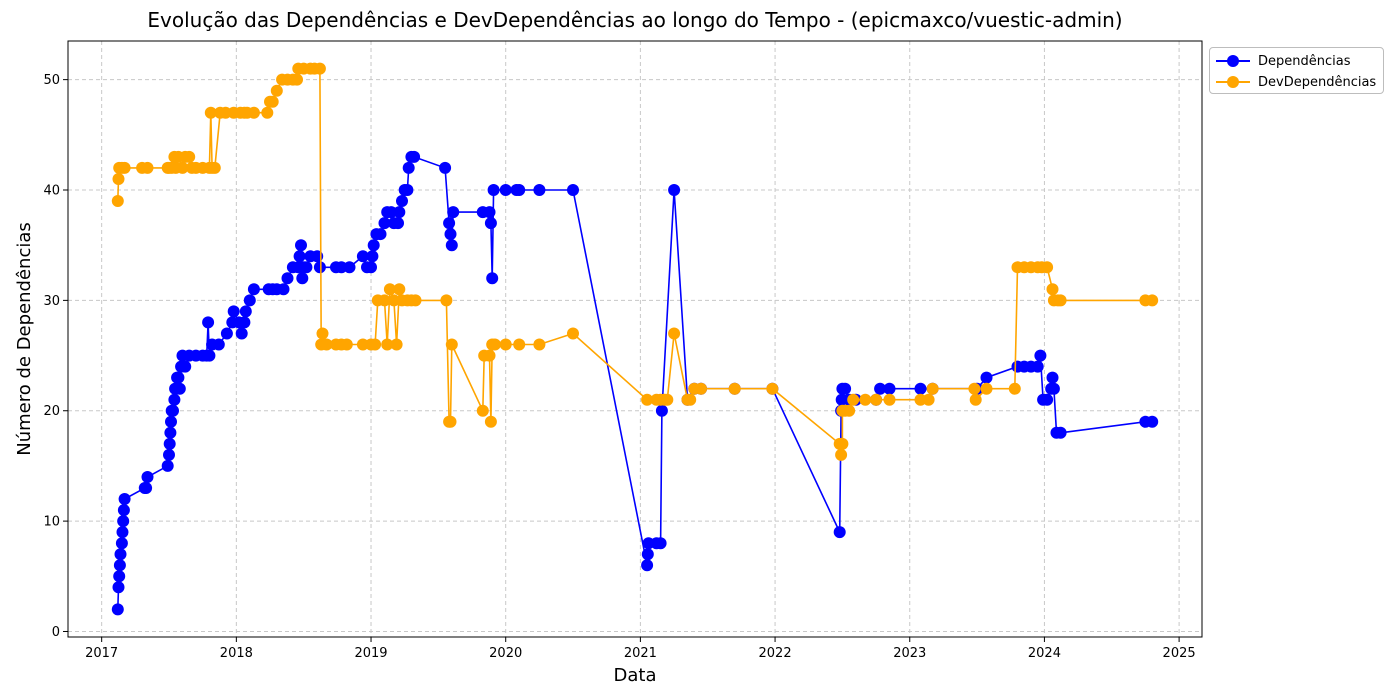 The width and height of the screenshot is (1400, 700). I want to click on legend-label-dependencias: Dependências, so click(1304, 61).